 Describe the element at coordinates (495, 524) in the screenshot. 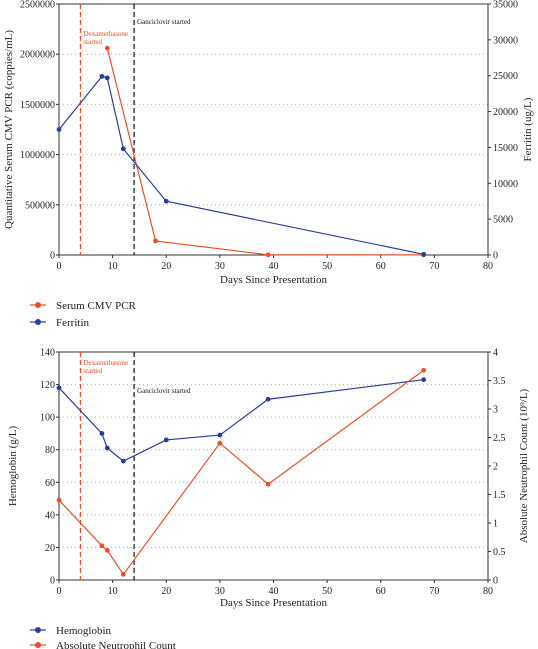

I see `y2-tick-label: 1` at that location.